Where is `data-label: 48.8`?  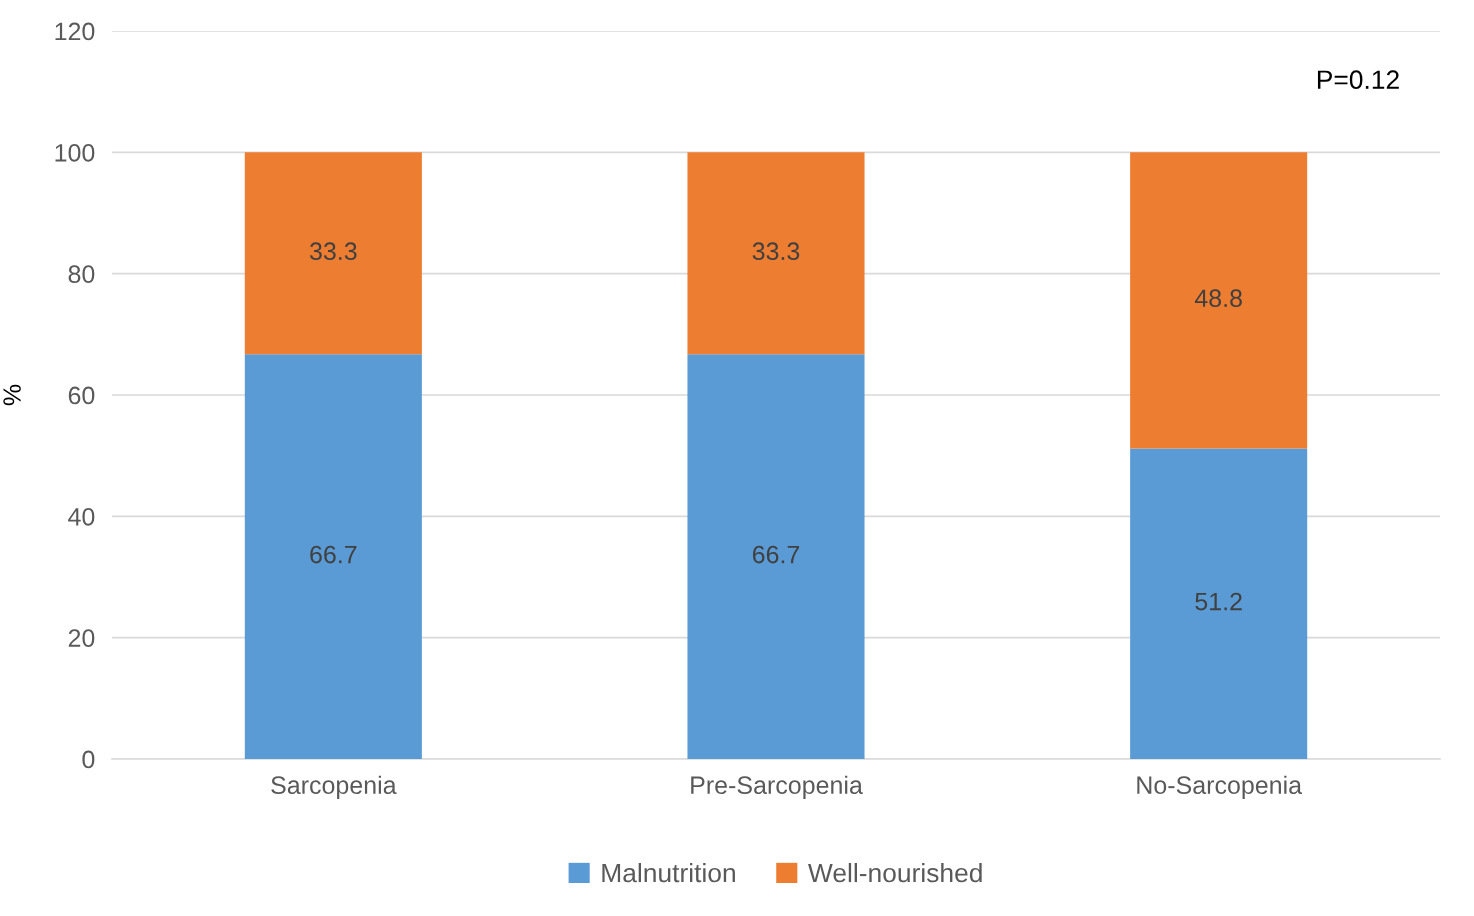 data-label: 48.8 is located at coordinates (1218, 298).